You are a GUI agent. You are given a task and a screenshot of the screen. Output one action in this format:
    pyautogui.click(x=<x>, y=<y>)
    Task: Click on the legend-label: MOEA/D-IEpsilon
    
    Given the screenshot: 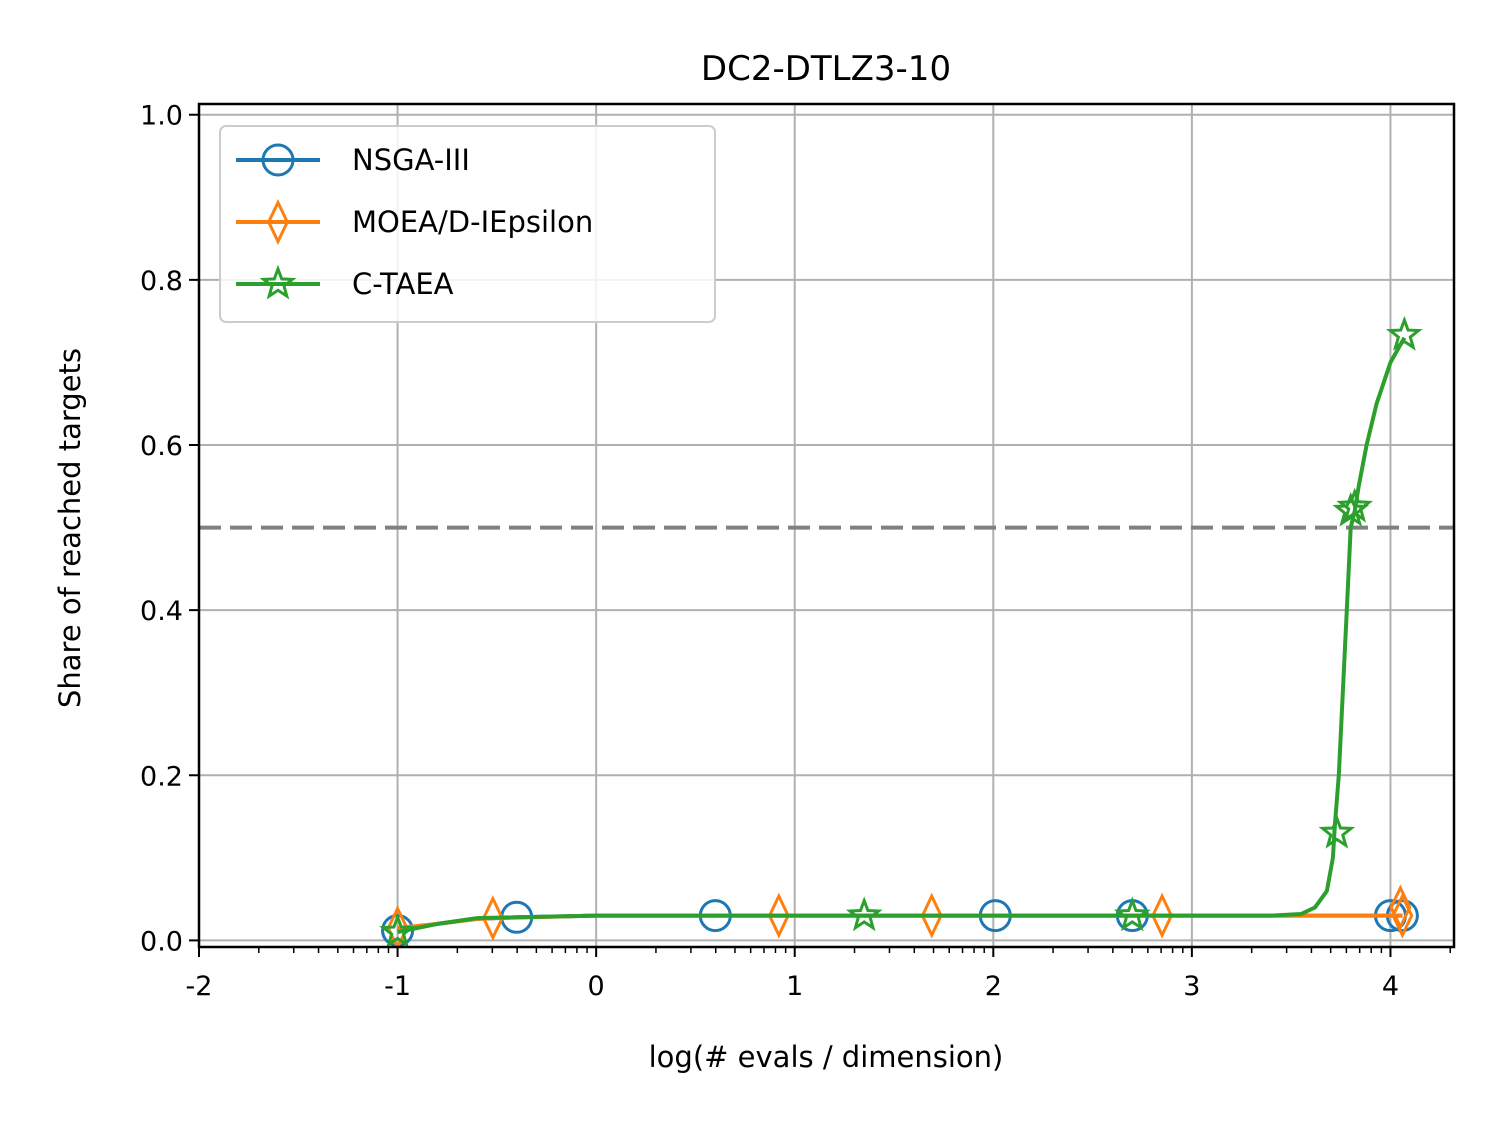 What is the action you would take?
    pyautogui.click(x=472, y=222)
    